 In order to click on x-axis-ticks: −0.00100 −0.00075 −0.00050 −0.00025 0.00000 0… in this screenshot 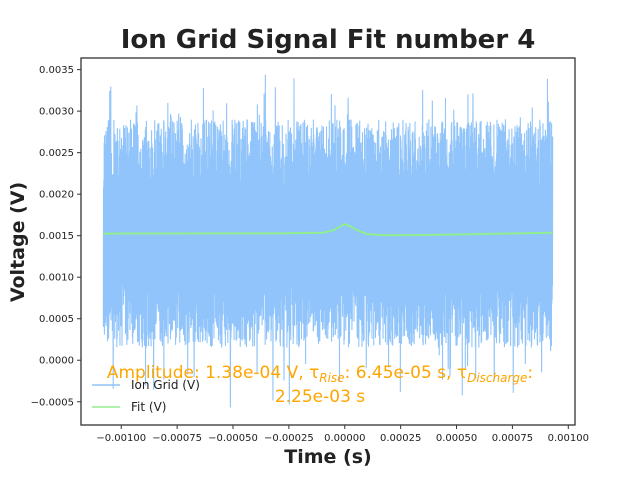, I will do `click(342, 434)`.